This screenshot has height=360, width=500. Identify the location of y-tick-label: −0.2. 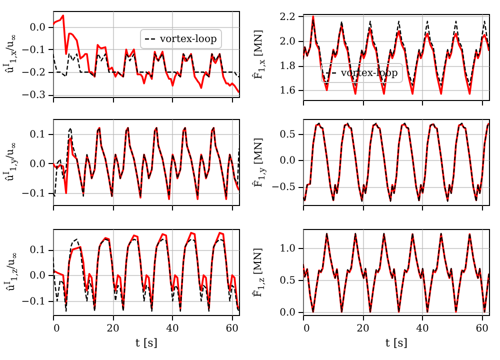
(33, 73).